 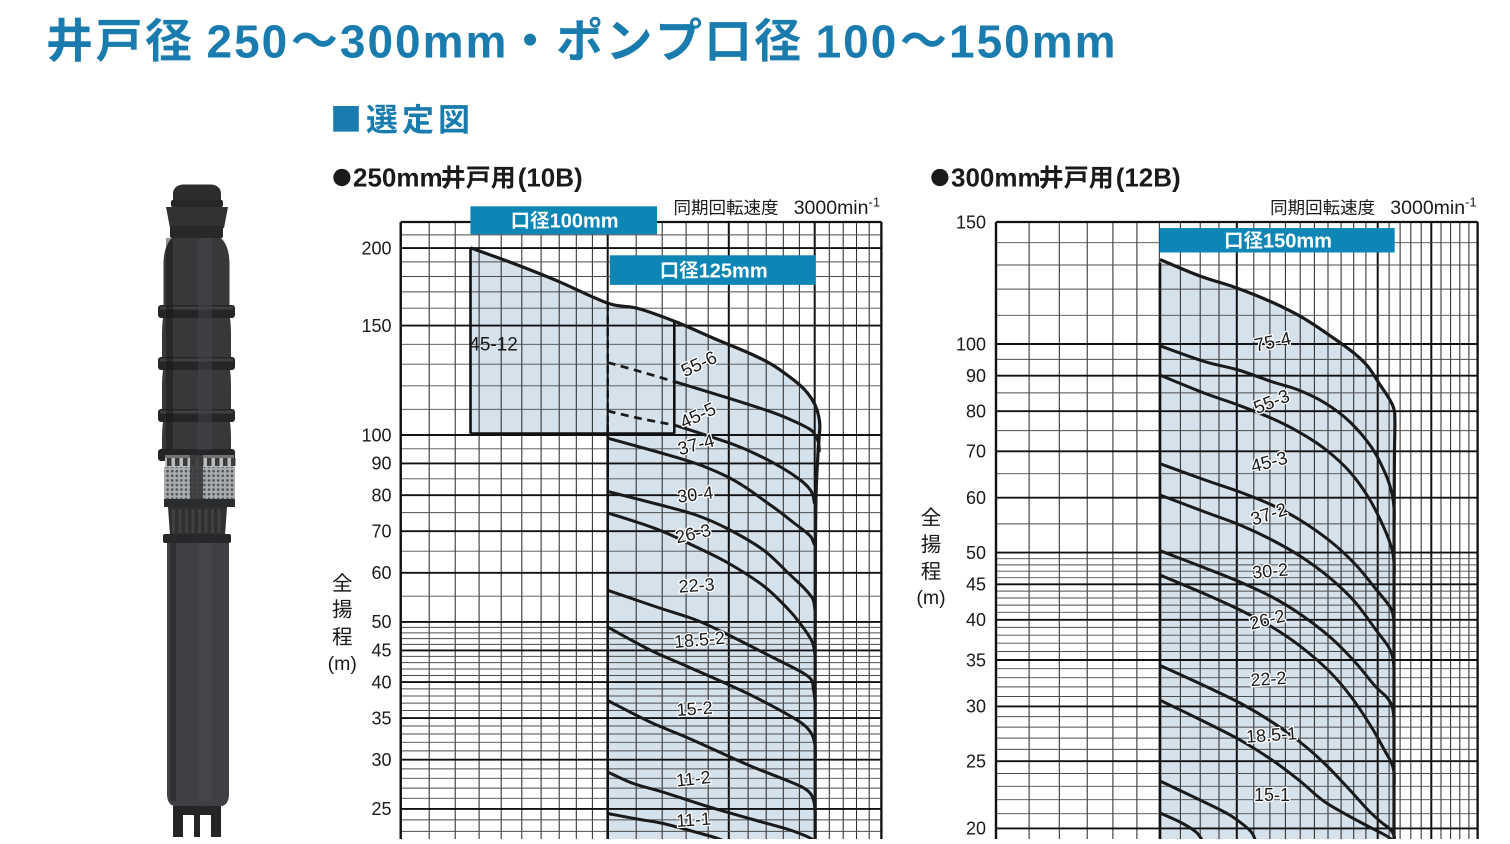 What do you see at coordinates (694, 709) in the screenshot?
I see `svg-text: 15-2` at bounding box center [694, 709].